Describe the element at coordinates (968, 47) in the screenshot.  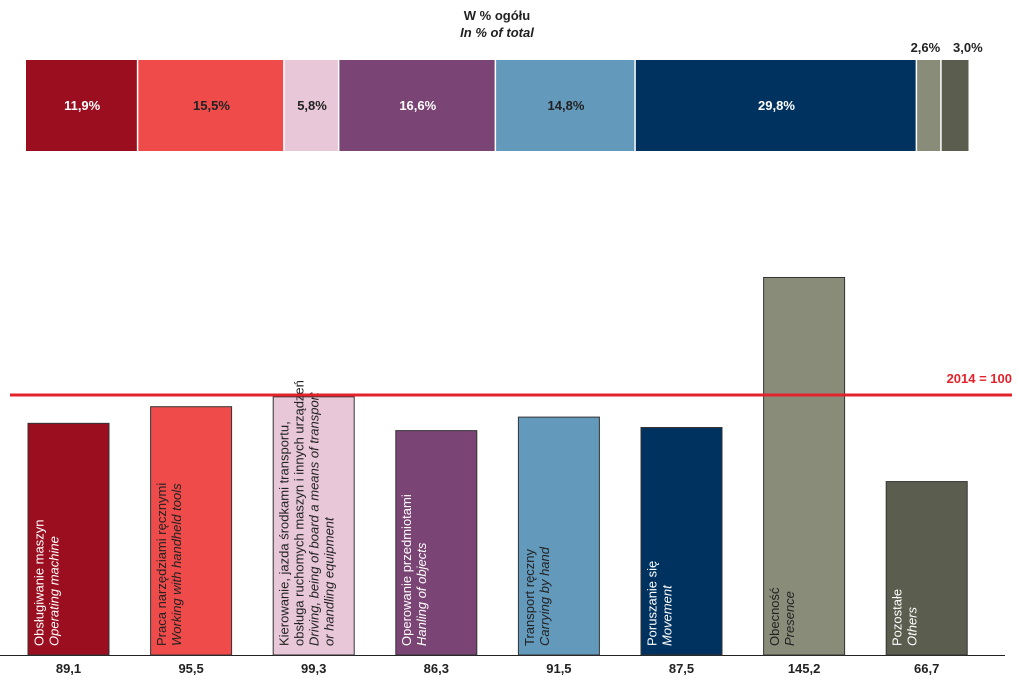
I see `segment-label: 3,0%` at that location.